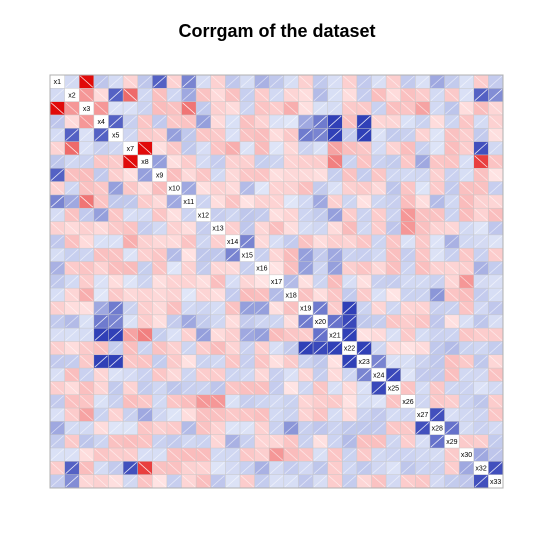  What do you see at coordinates (451, 442) in the screenshot?
I see `variable-label: x29` at bounding box center [451, 442].